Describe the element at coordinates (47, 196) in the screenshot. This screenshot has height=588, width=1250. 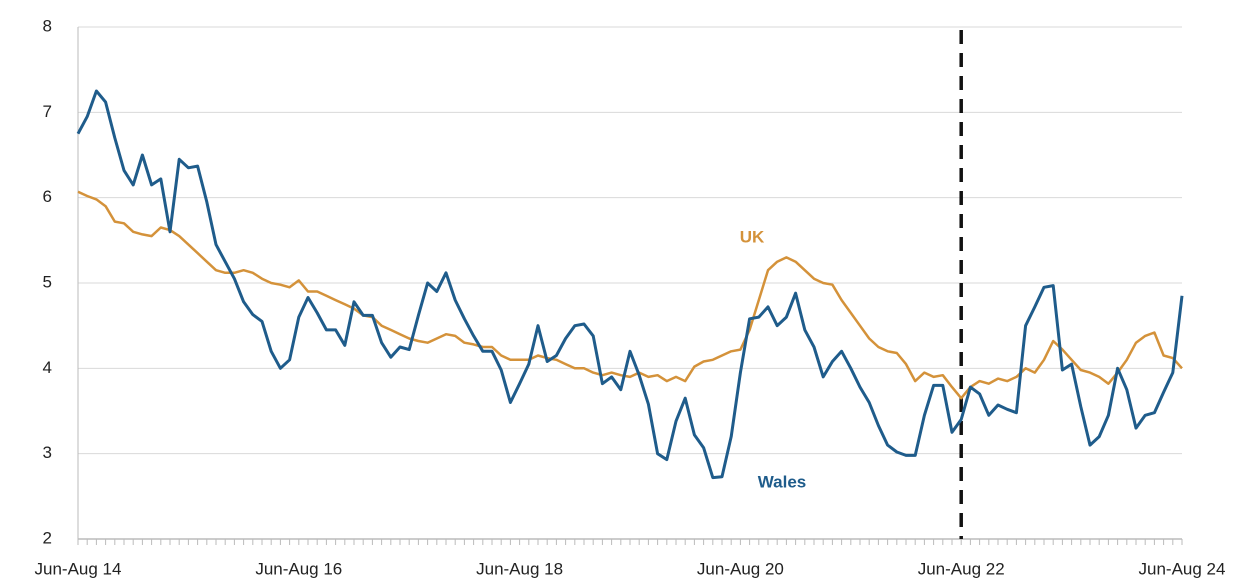
I see `y-tick-label: 6` at that location.